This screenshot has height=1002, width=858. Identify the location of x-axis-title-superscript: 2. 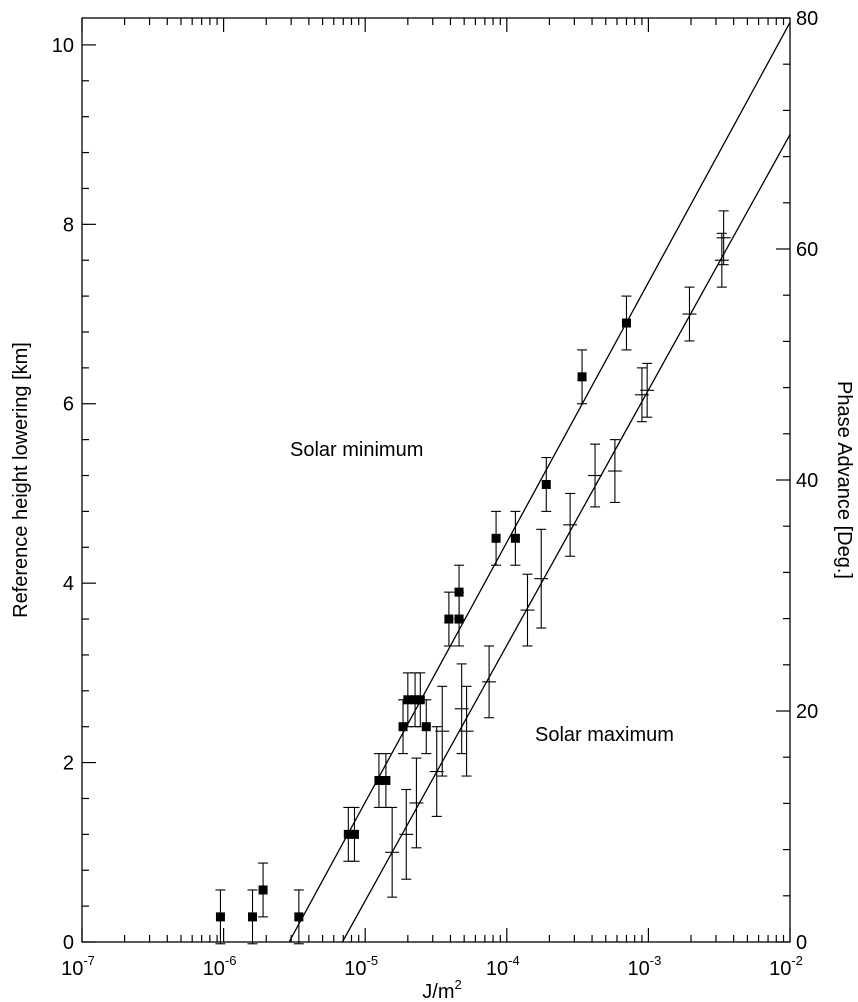
(457, 984).